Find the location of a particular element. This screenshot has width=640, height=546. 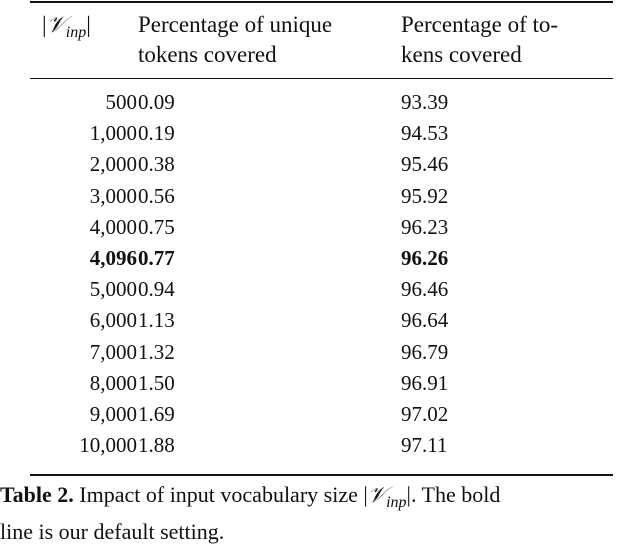

cell-token-pct: 97.02 is located at coordinates (425, 413).